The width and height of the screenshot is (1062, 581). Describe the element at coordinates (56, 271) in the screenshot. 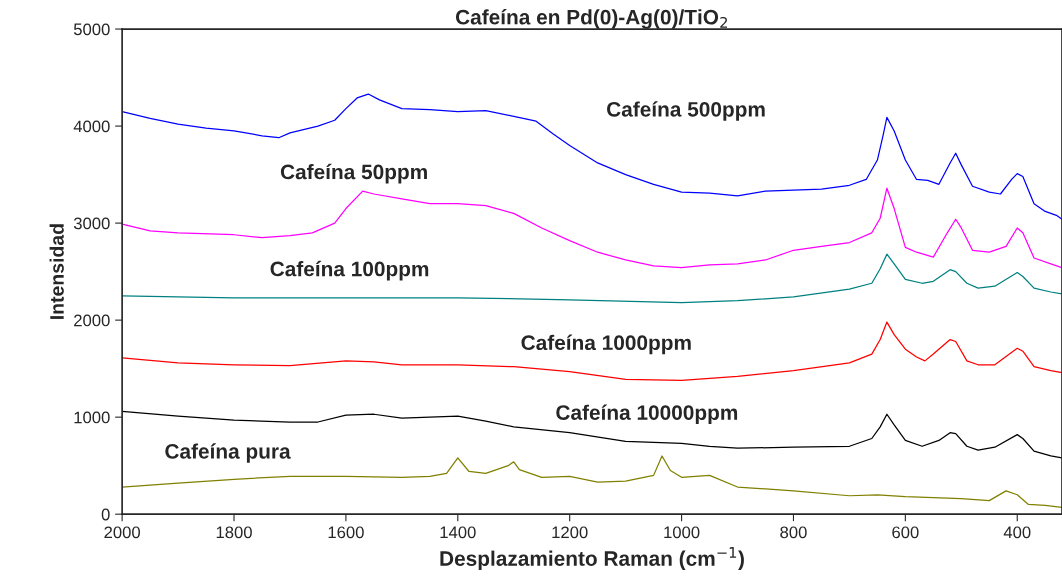

I see `y-axis-title: Intensidad` at that location.